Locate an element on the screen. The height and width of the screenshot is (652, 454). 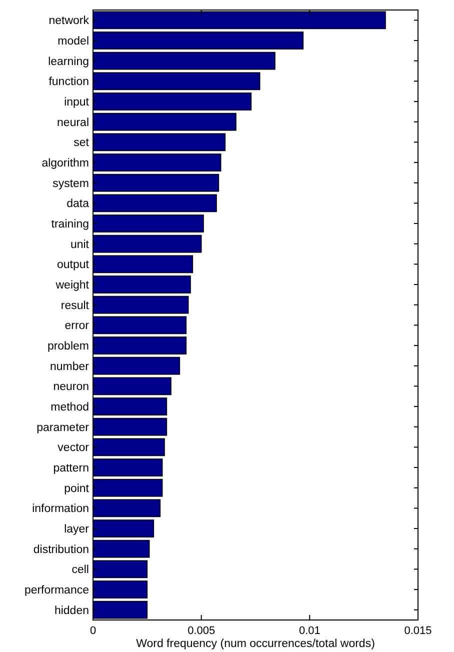
y-tick-label: neural is located at coordinates (73, 122).